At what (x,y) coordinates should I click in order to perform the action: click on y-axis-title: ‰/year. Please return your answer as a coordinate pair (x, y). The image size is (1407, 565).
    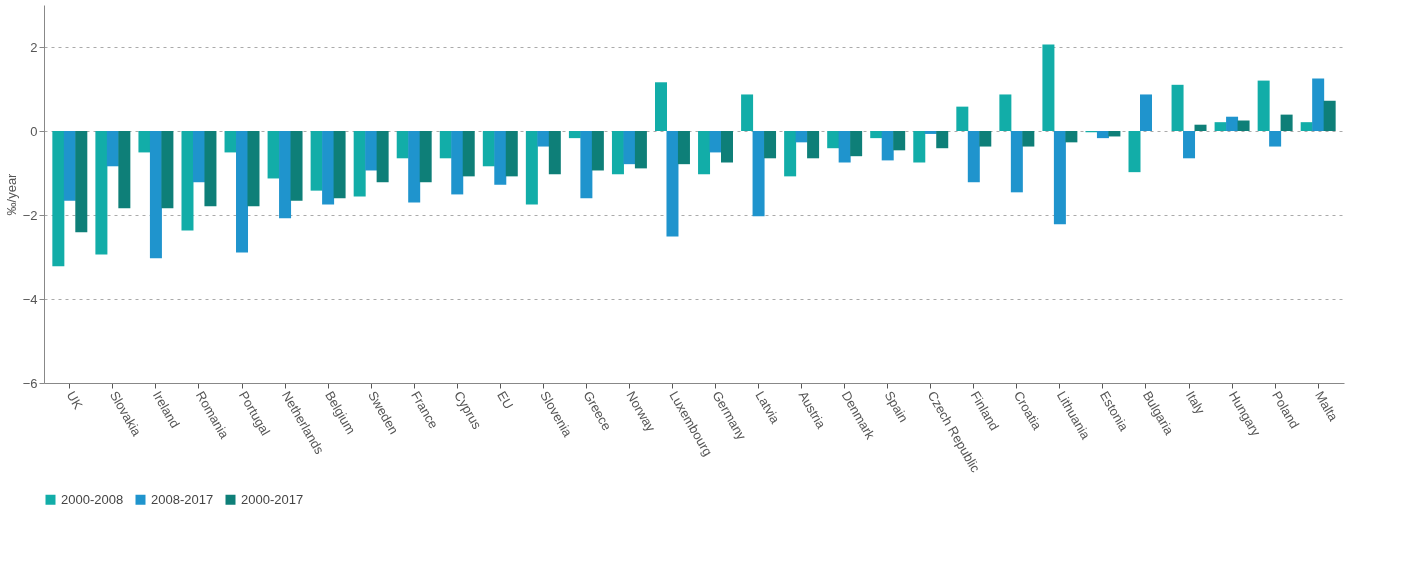
    Looking at the image, I should click on (11, 194).